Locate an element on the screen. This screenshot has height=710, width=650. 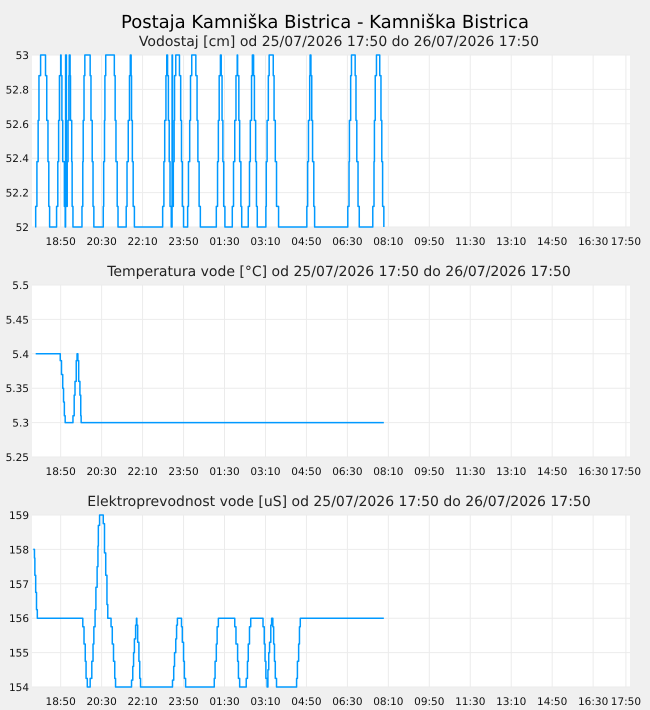
y-tick-label: 157 is located at coordinates (18, 584).